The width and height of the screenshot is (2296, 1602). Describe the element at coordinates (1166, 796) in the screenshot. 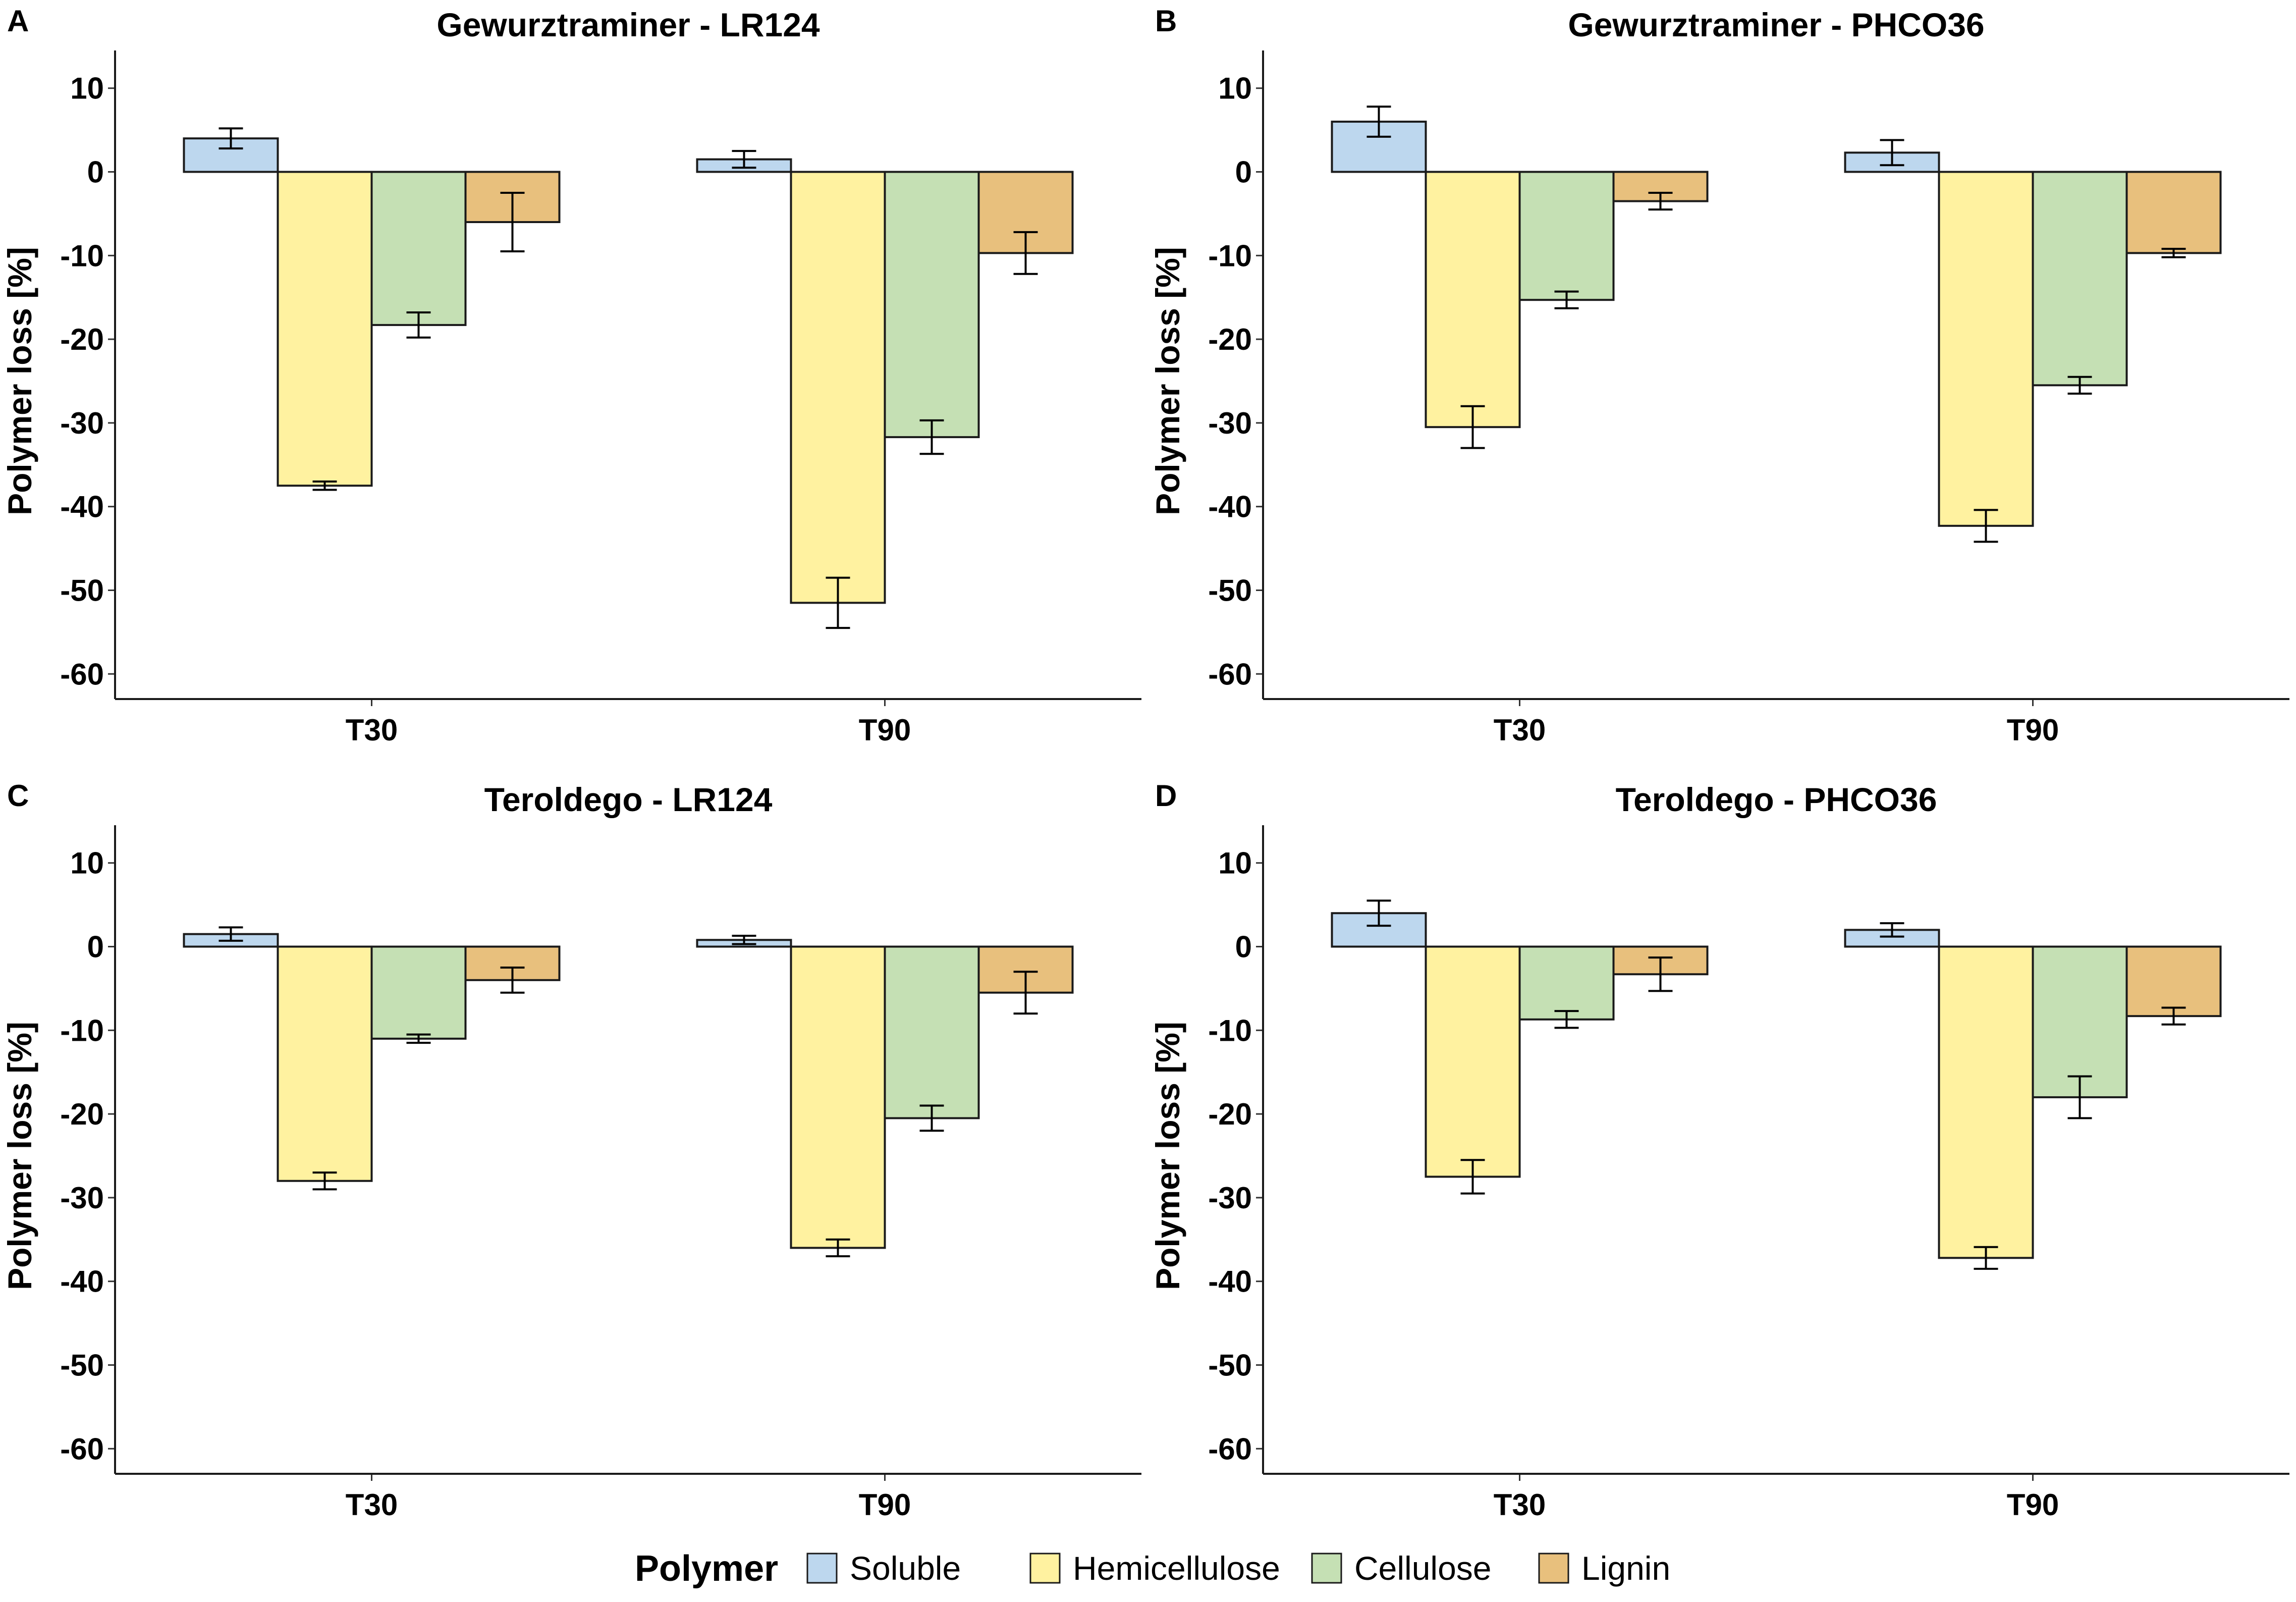

I see `panel-letter: D` at that location.